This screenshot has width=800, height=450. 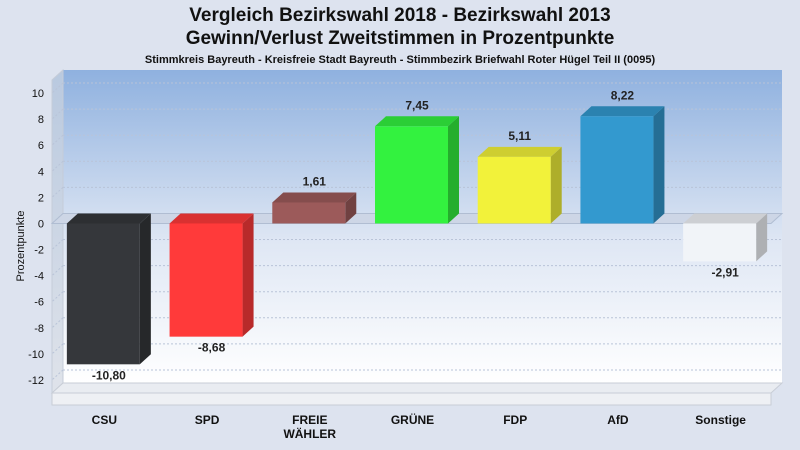 I want to click on bar: -8,68, so click(x=211, y=284).